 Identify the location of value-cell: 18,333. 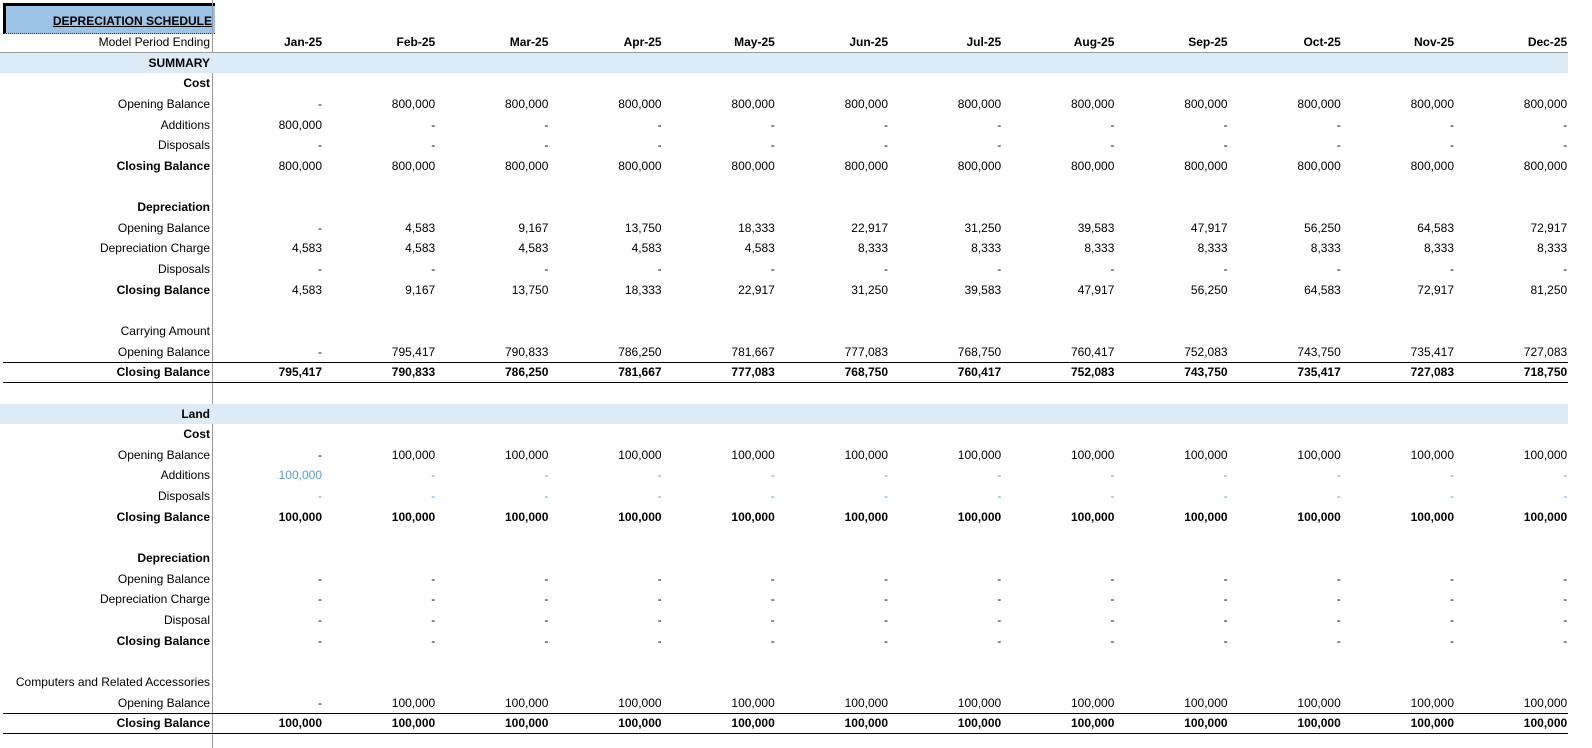
(756, 227).